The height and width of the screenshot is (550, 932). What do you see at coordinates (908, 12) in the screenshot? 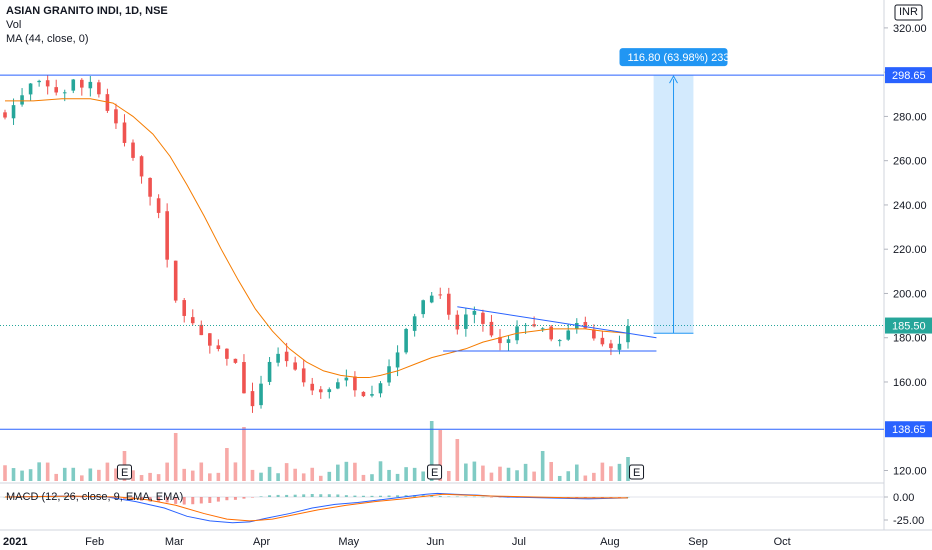
I see `currency-box` at bounding box center [908, 12].